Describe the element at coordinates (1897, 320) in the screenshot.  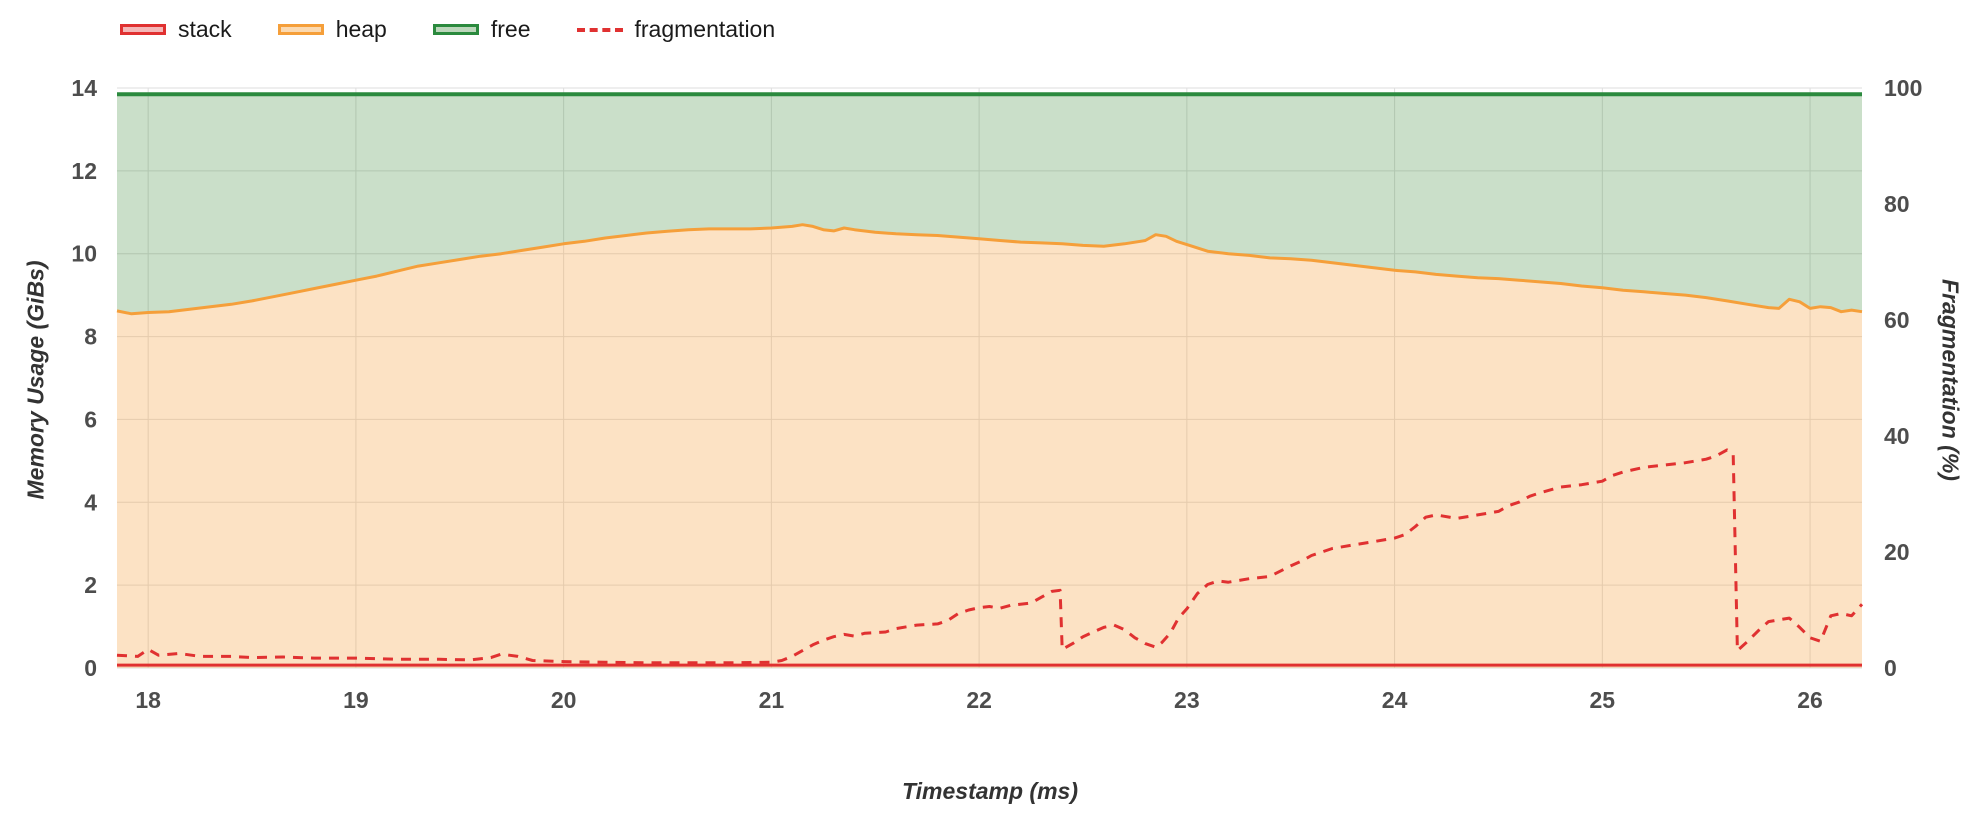
I see `svg-text: 60` at that location.